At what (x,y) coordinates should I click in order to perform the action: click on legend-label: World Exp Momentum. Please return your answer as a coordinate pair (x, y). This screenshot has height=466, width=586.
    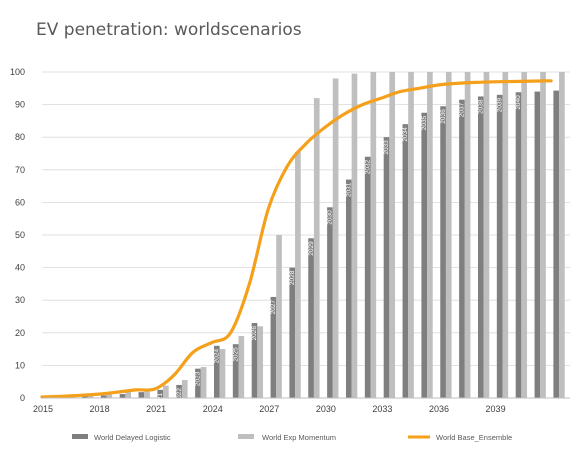
    Looking at the image, I should click on (299, 437).